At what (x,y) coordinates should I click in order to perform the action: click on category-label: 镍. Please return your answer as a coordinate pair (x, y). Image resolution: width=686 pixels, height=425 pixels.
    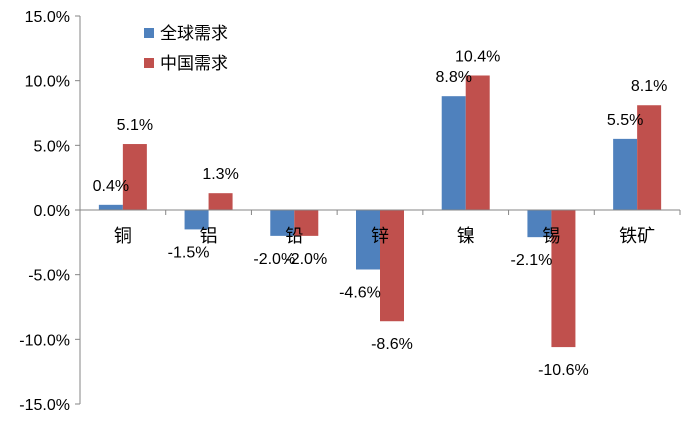
    Looking at the image, I should click on (466, 236).